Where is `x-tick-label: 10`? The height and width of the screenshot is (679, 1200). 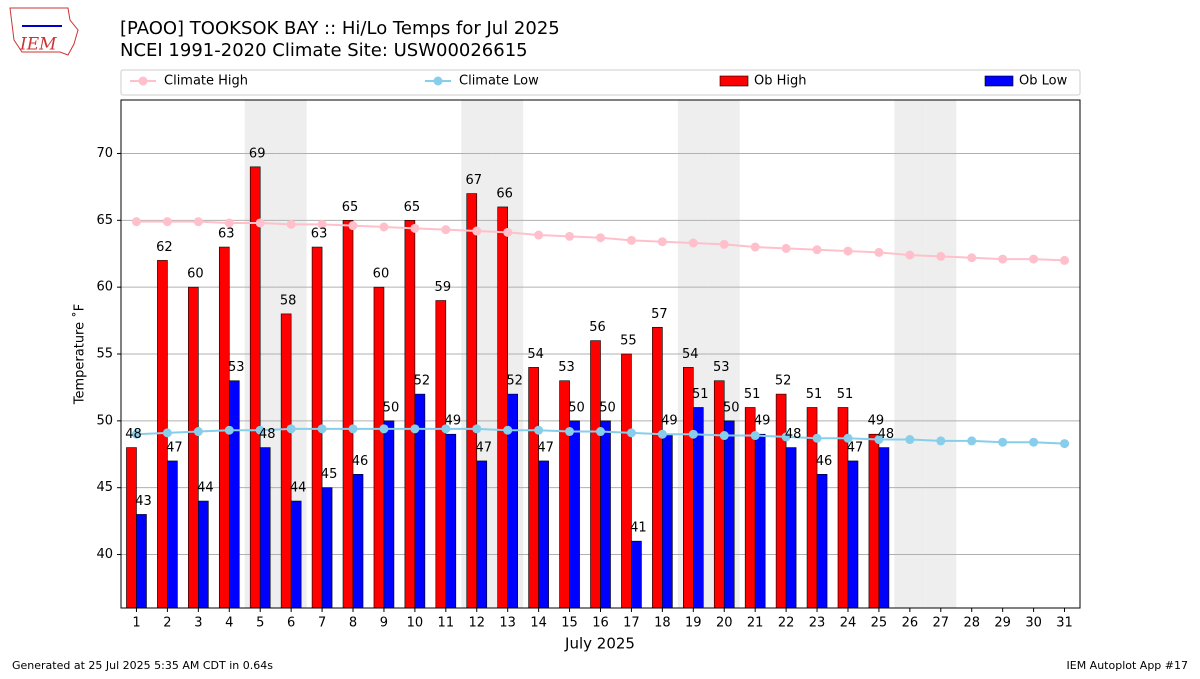 x-tick-label: 10 is located at coordinates (415, 623).